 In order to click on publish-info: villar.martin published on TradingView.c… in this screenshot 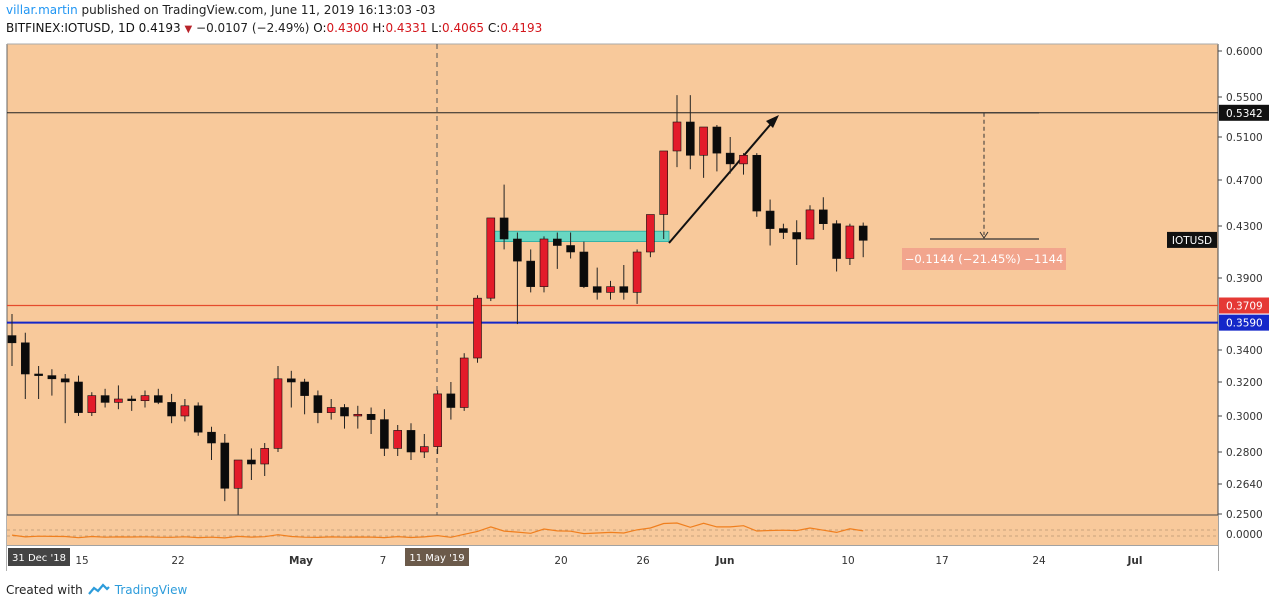, I will do `click(220, 10)`.